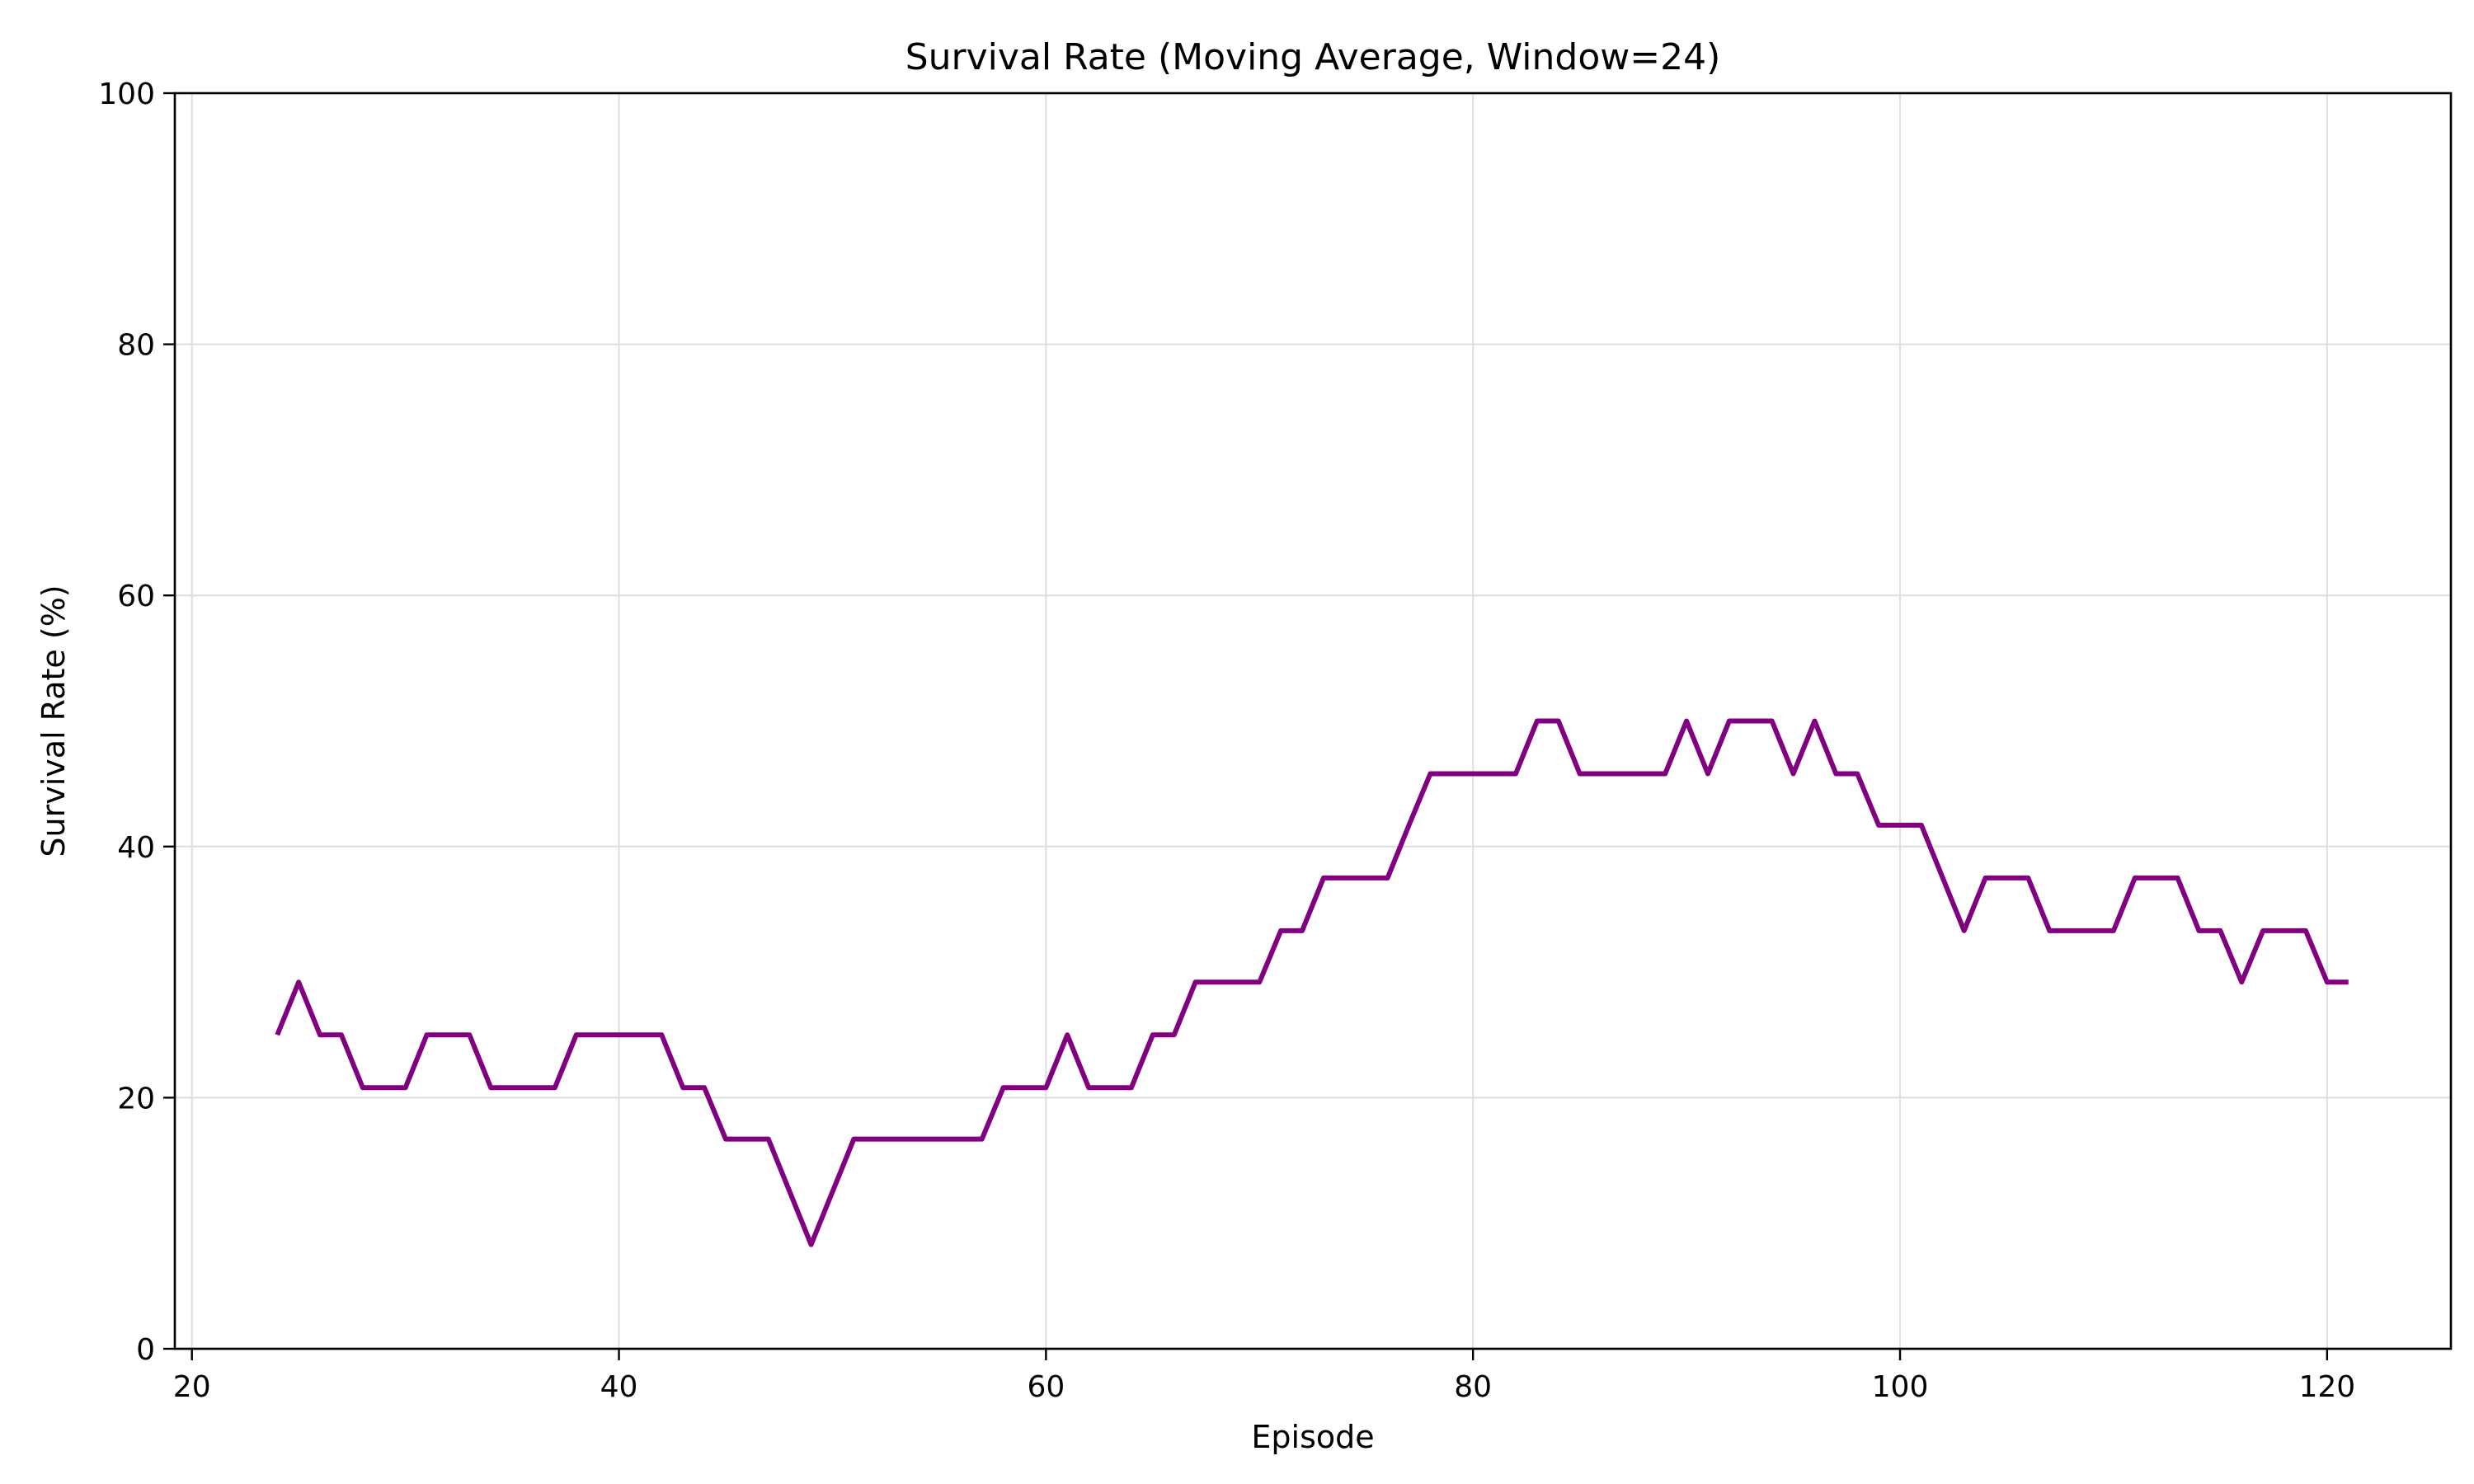 This screenshot has width=2474, height=1484. What do you see at coordinates (53, 721) in the screenshot?
I see `y-axis-label: Survival Rate (%)` at bounding box center [53, 721].